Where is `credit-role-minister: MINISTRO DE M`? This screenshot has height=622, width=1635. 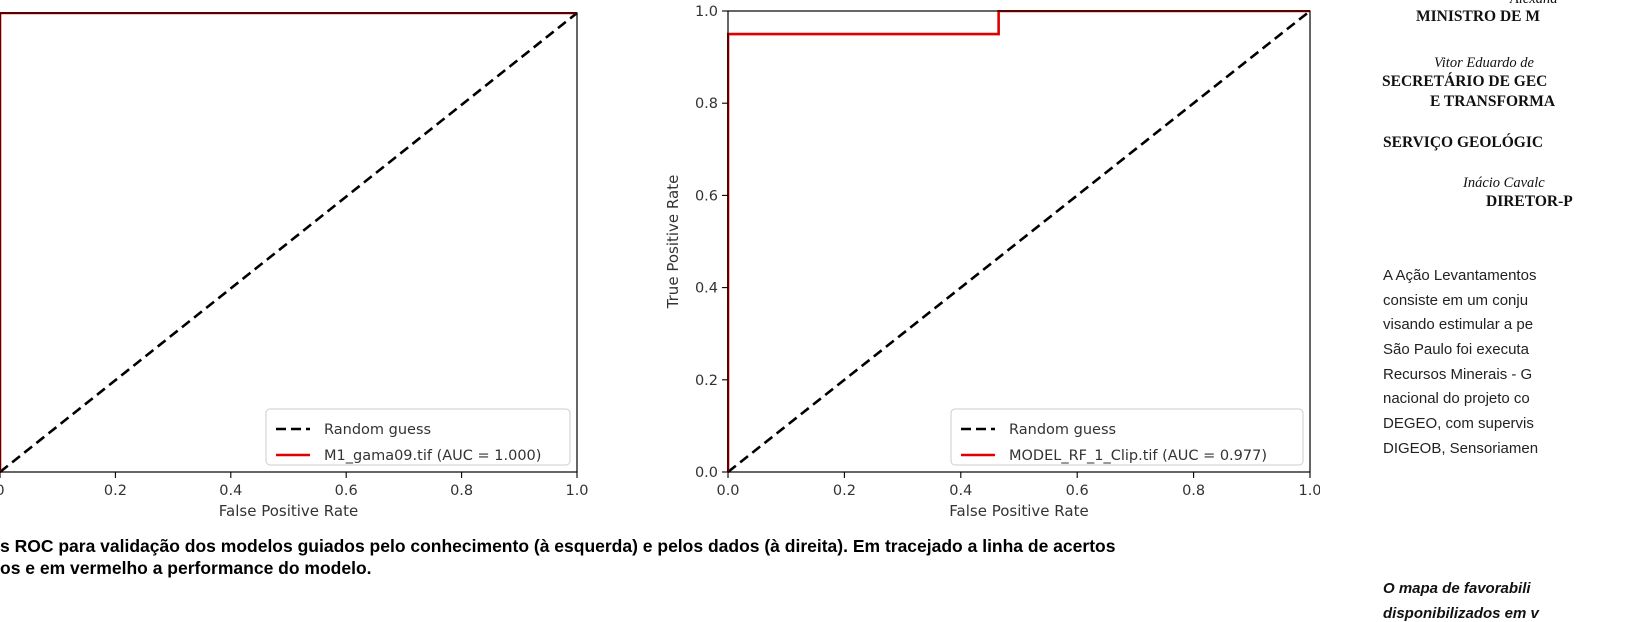
credit-role-minister: MINISTRO DE M is located at coordinates (1478, 16).